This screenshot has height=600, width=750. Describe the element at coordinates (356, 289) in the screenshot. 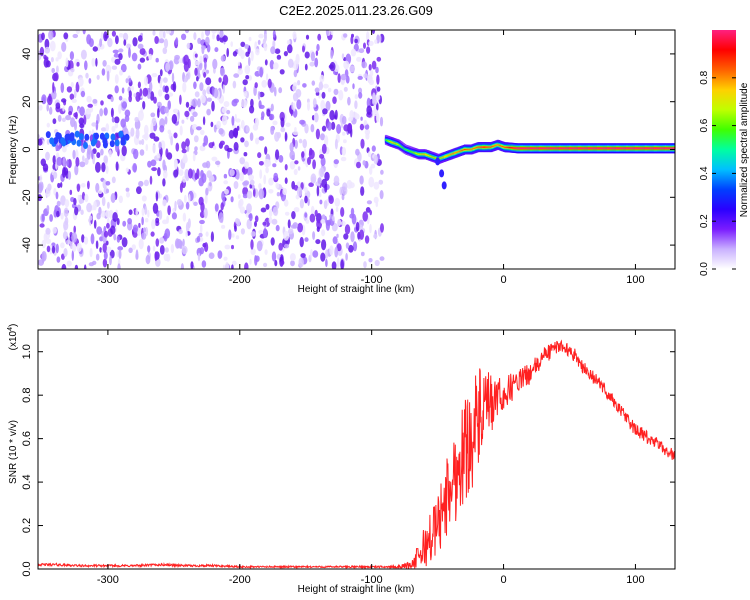

I see `spectrogram-x-axis-label: Height of straight line (km)` at that location.